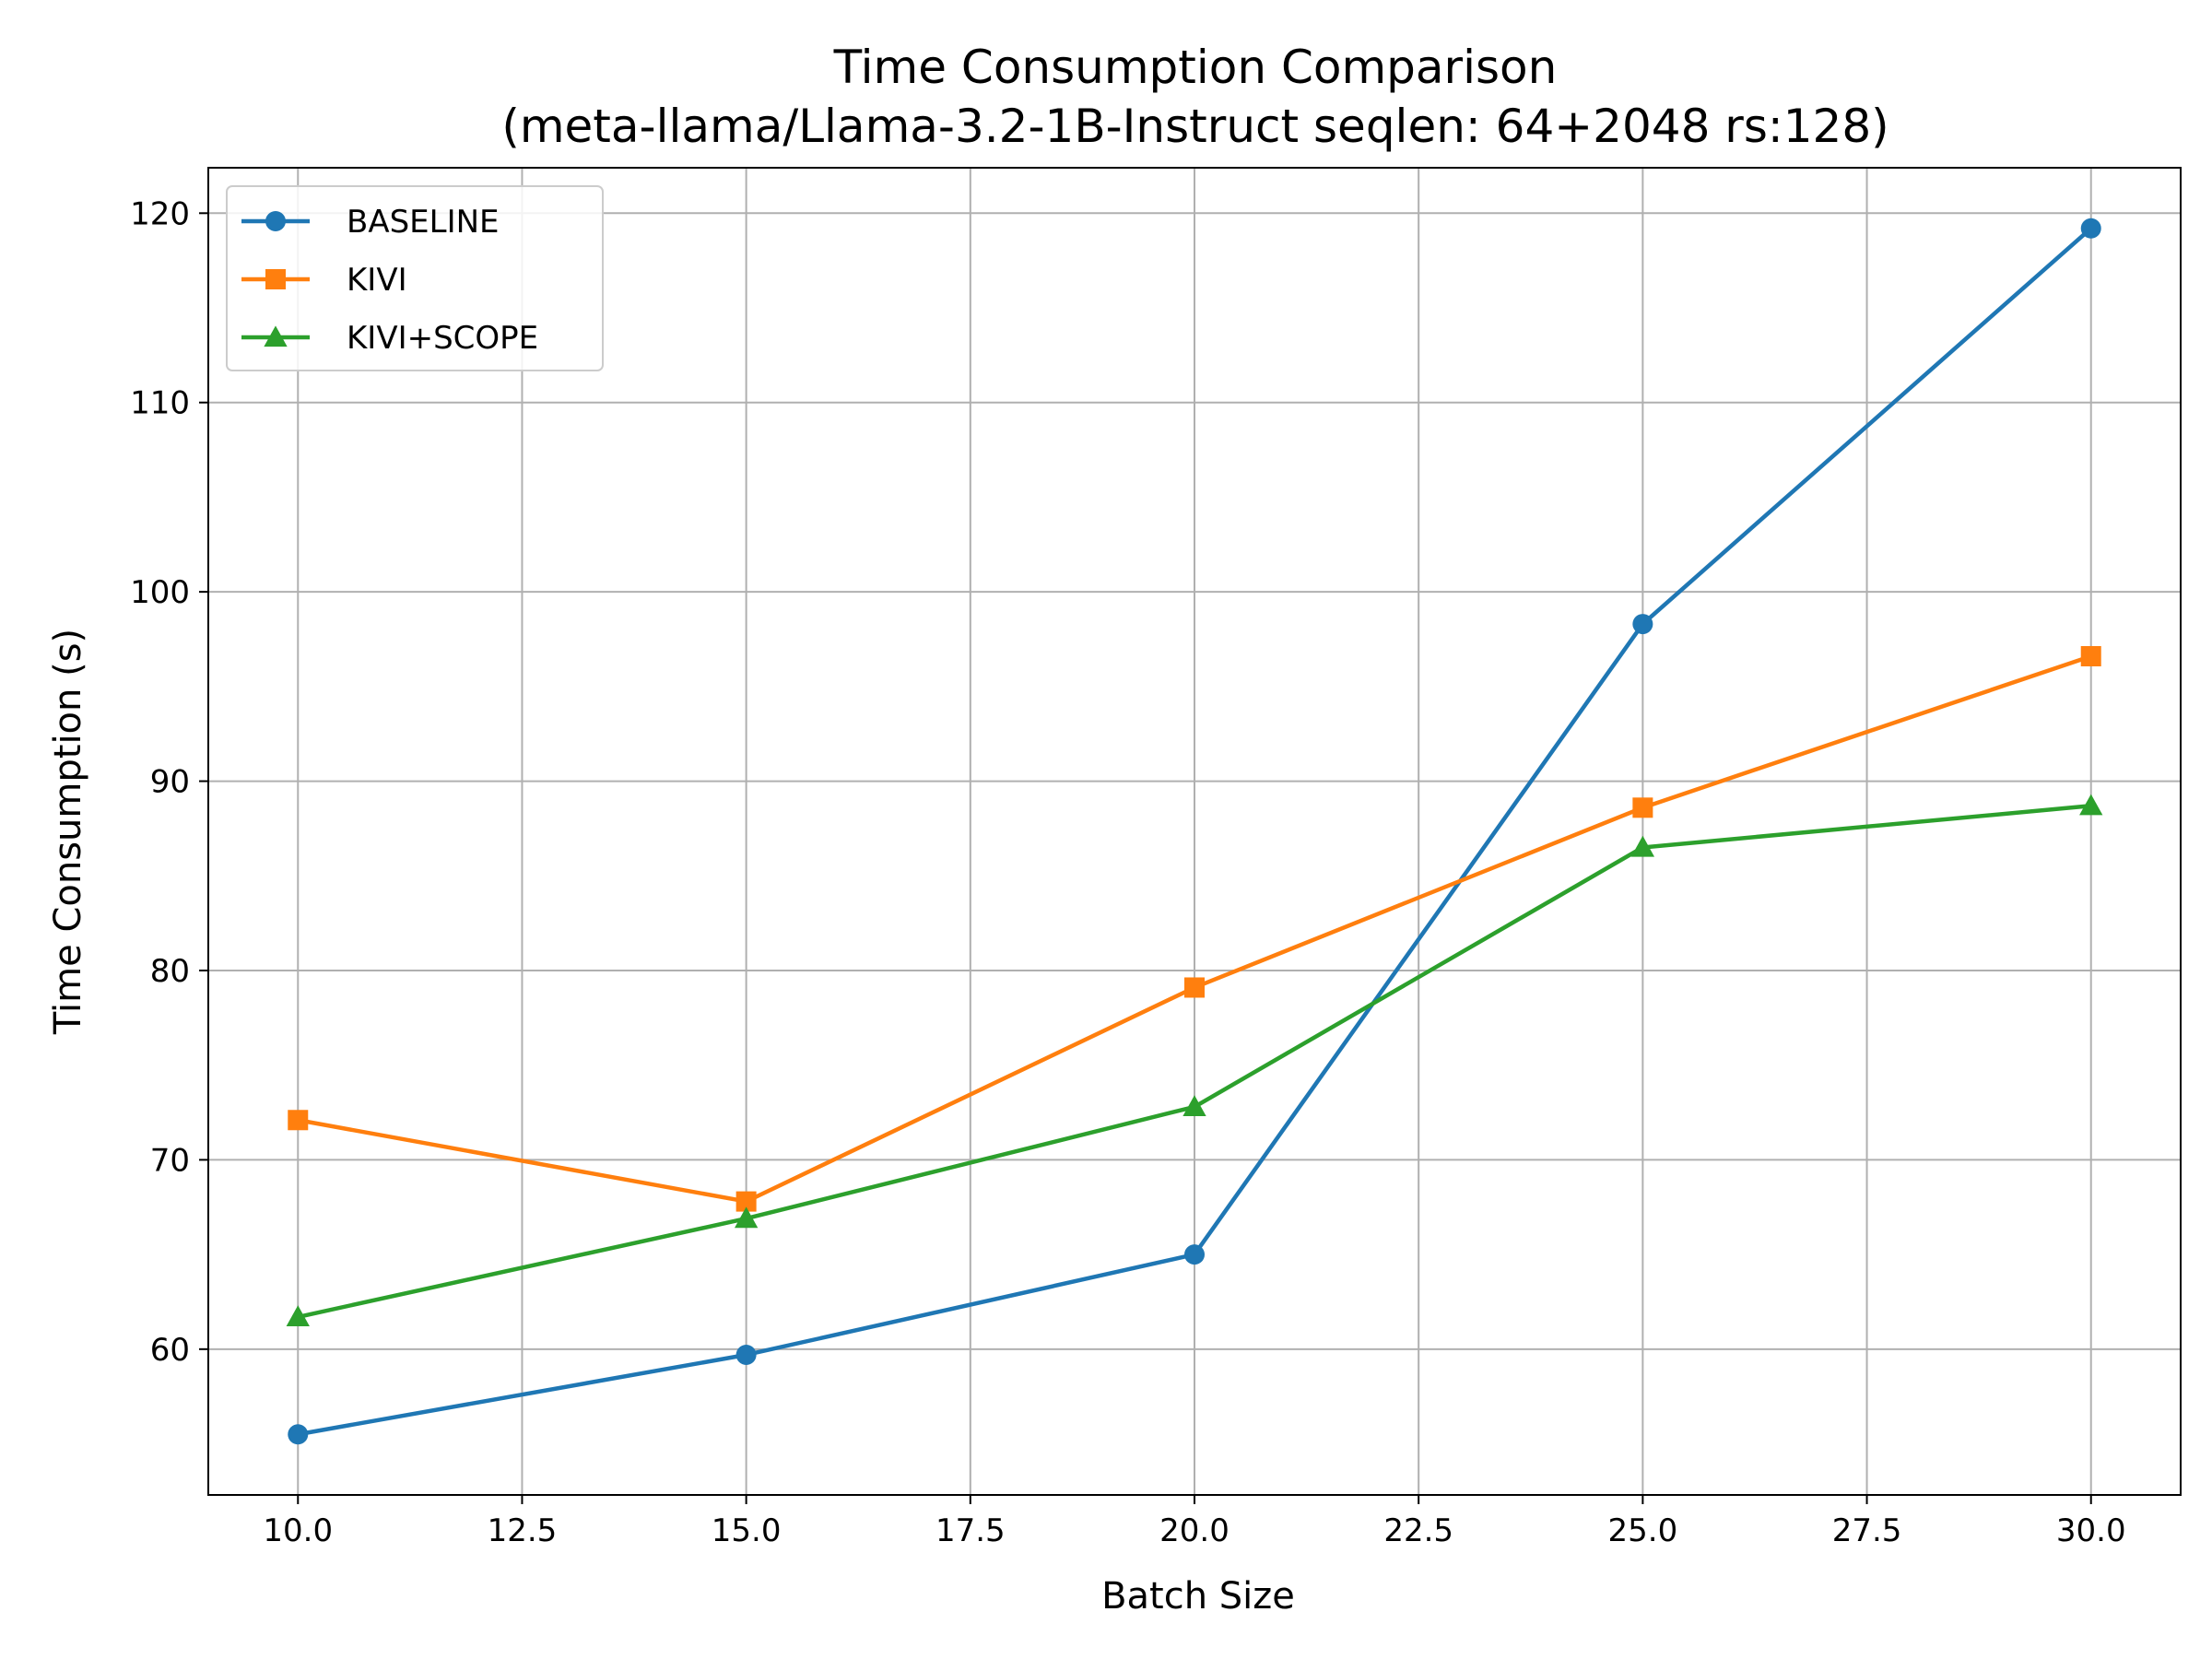  I want to click on y-tick-label: 110, so click(160, 403).